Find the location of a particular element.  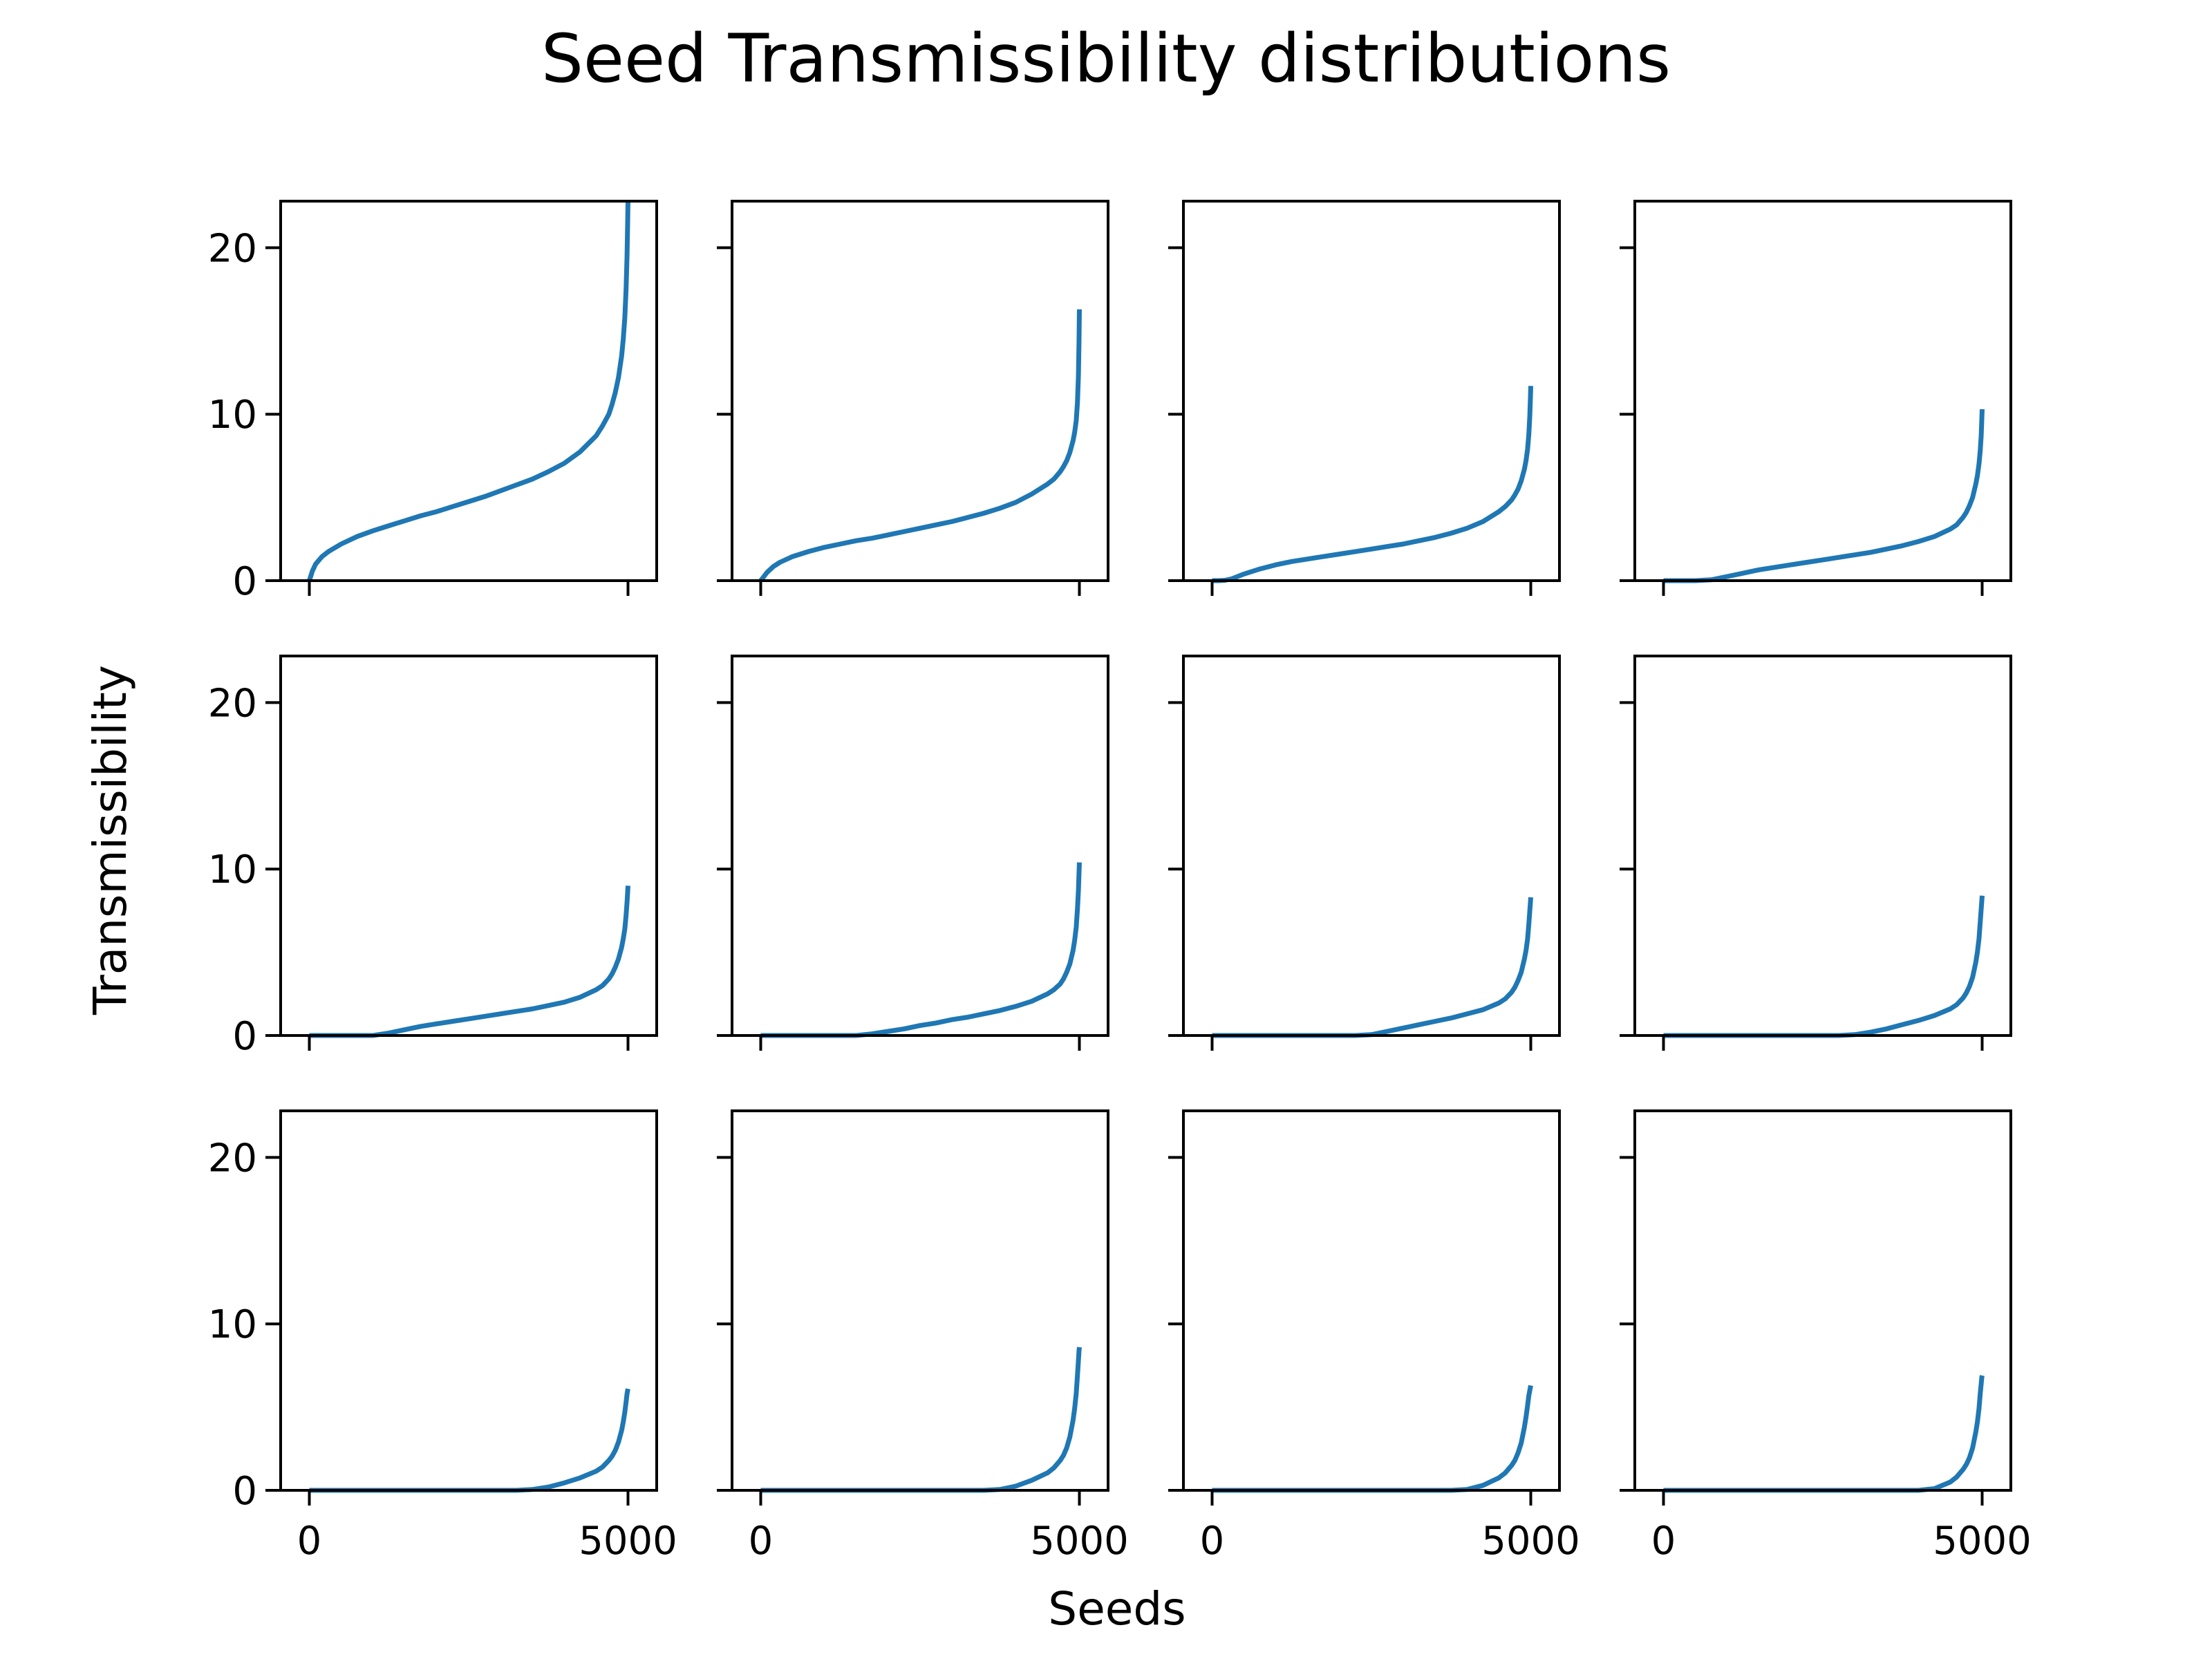

subplot-3-1: 0 10 20 0 5000 is located at coordinates (442, 1337).